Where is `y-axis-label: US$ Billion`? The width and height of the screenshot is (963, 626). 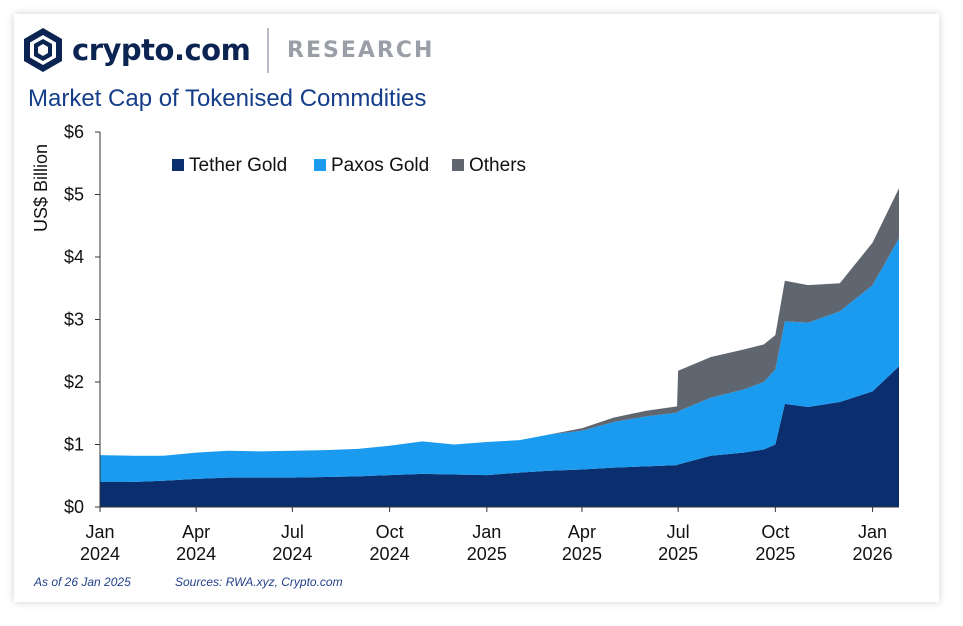
y-axis-label: US$ Billion is located at coordinates (41, 188).